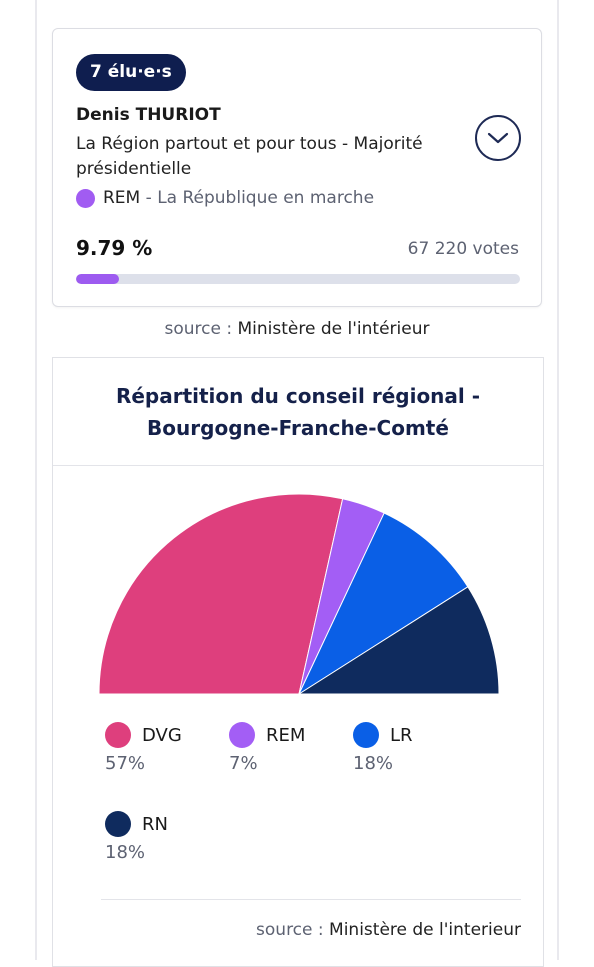  I want to click on vote-percentage: 9.79 %, so click(114, 248).